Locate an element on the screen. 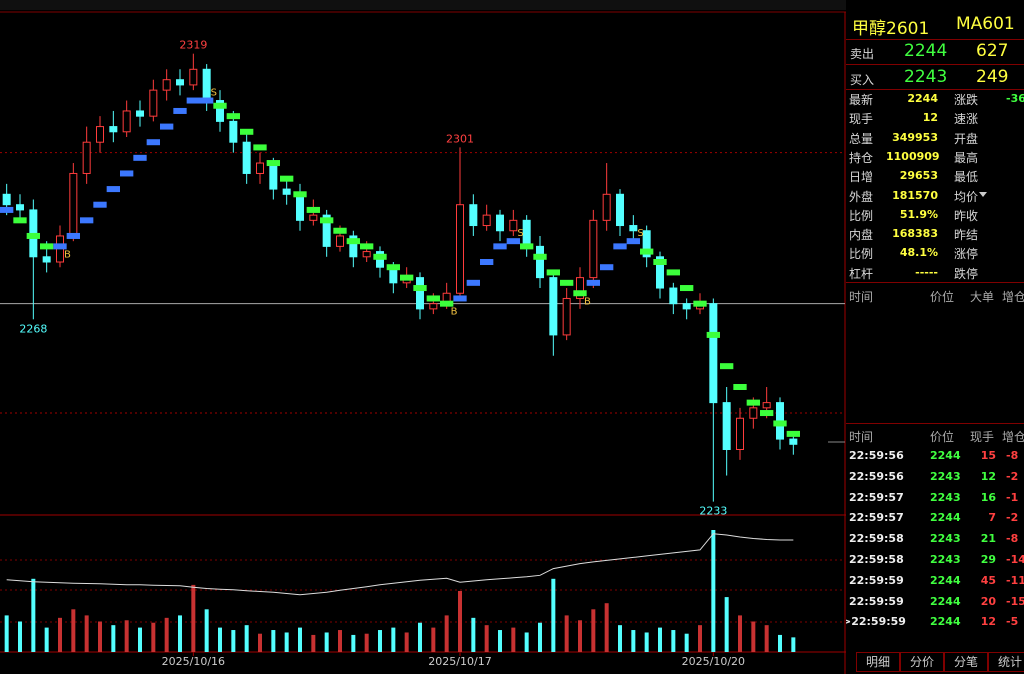 Image resolution: width=1024 pixels, height=674 pixels. tab: 分笔 is located at coordinates (966, 662).